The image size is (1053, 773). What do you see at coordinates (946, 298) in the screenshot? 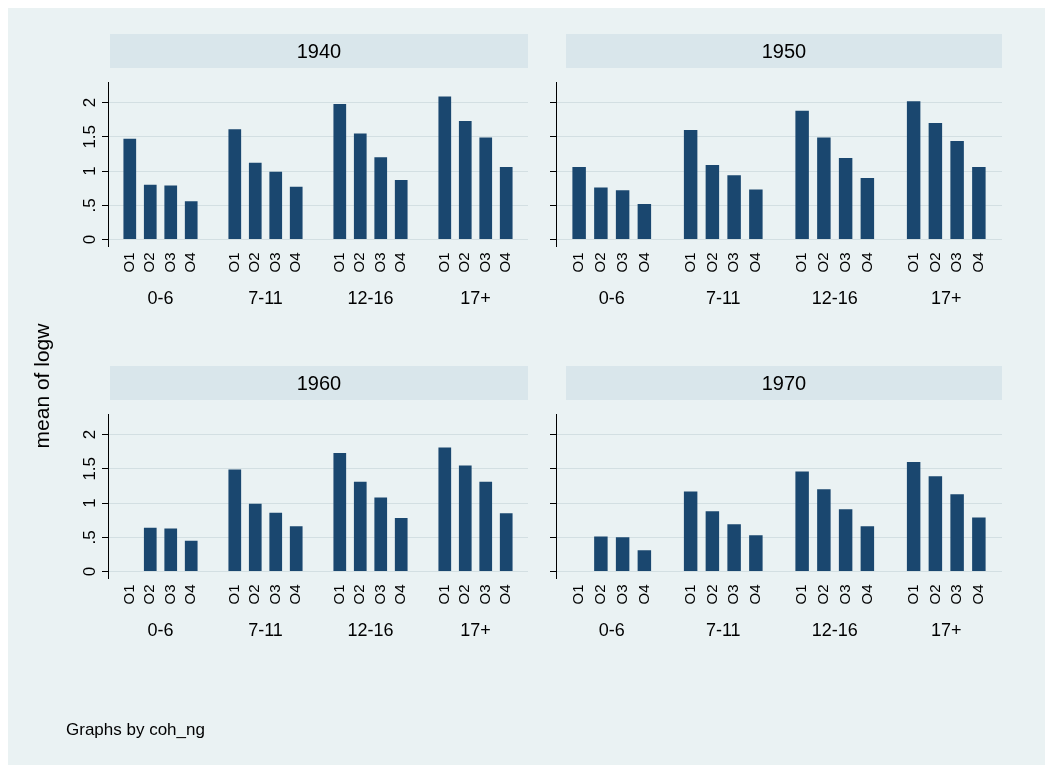
I see `x-tick-label: 17+` at bounding box center [946, 298].